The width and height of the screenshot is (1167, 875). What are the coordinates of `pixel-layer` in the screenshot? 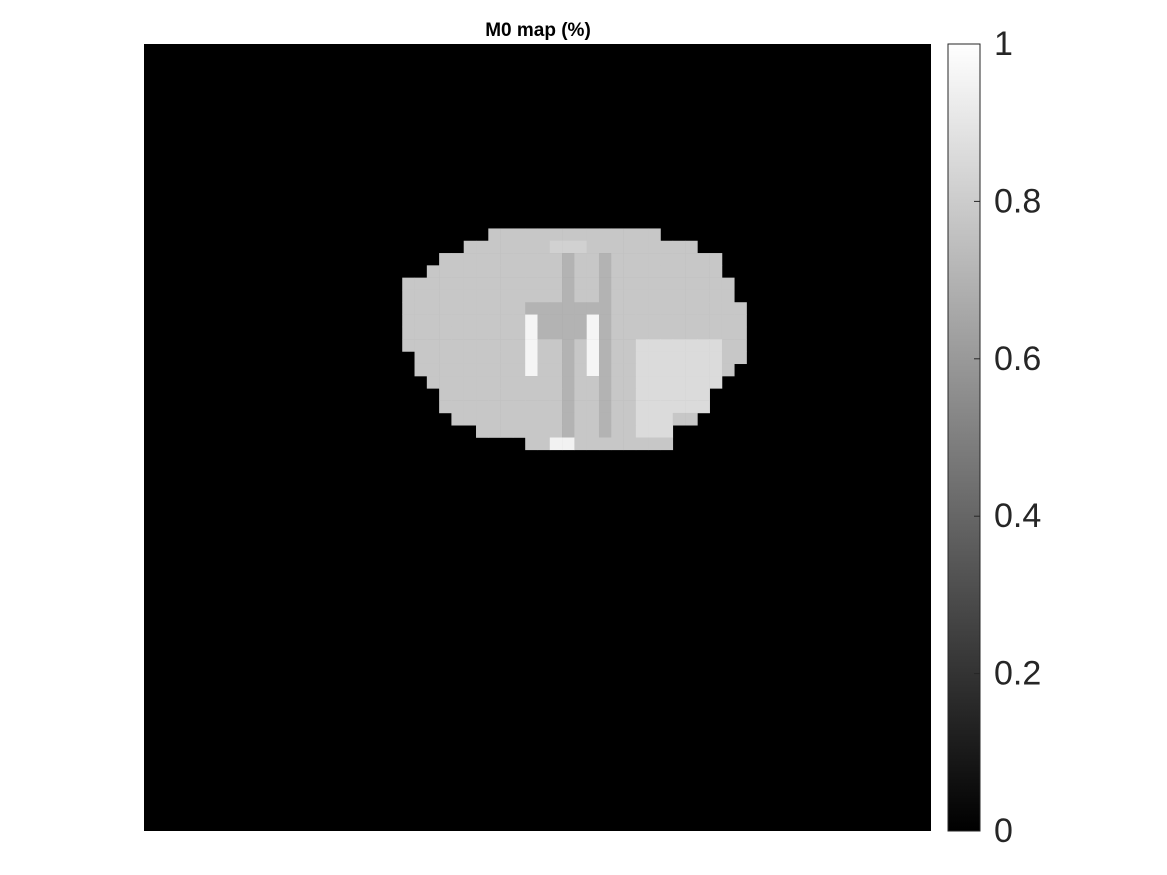 It's located at (574, 339).